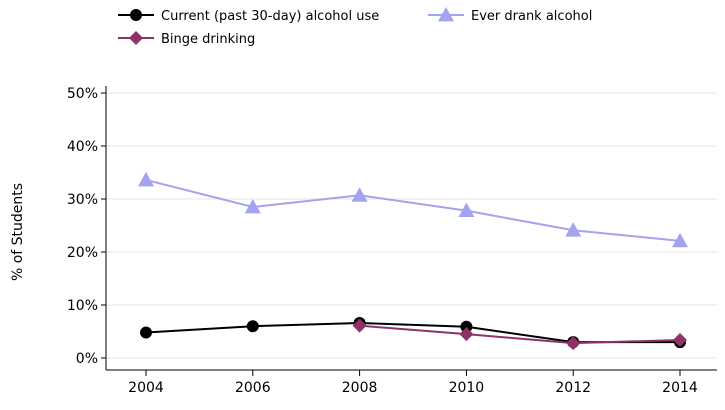 The width and height of the screenshot is (725, 410). Describe the element at coordinates (680, 388) in the screenshot. I see `x-tick-label: 2014` at that location.